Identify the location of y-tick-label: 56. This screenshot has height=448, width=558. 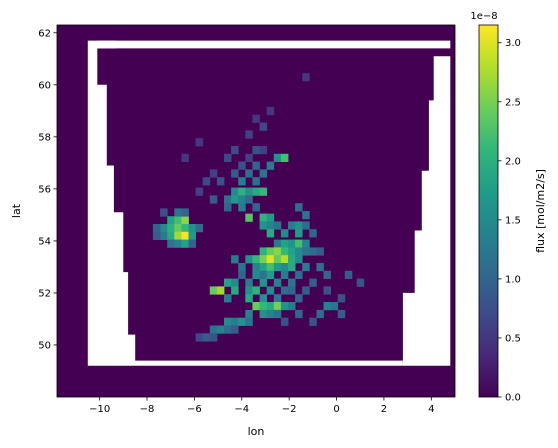
(44, 189).